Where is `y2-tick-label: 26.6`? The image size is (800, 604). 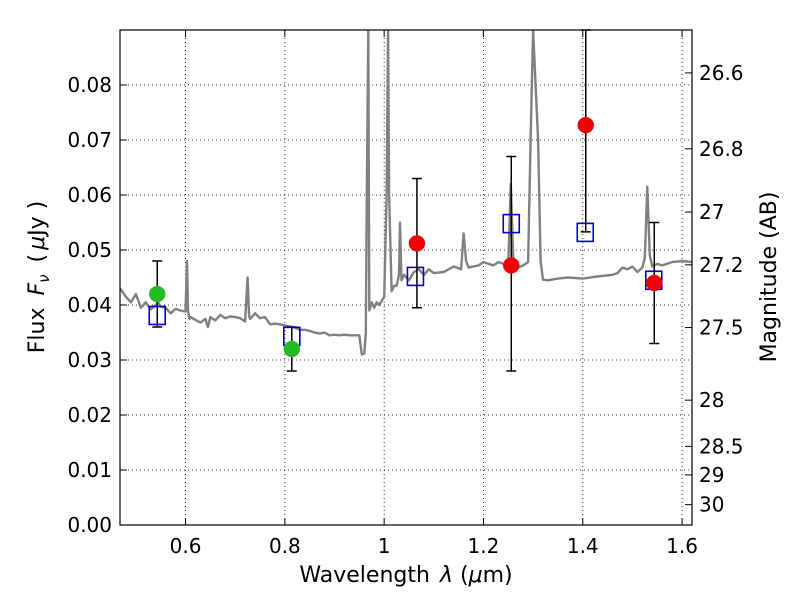
y2-tick-label: 26.6 is located at coordinates (721, 73).